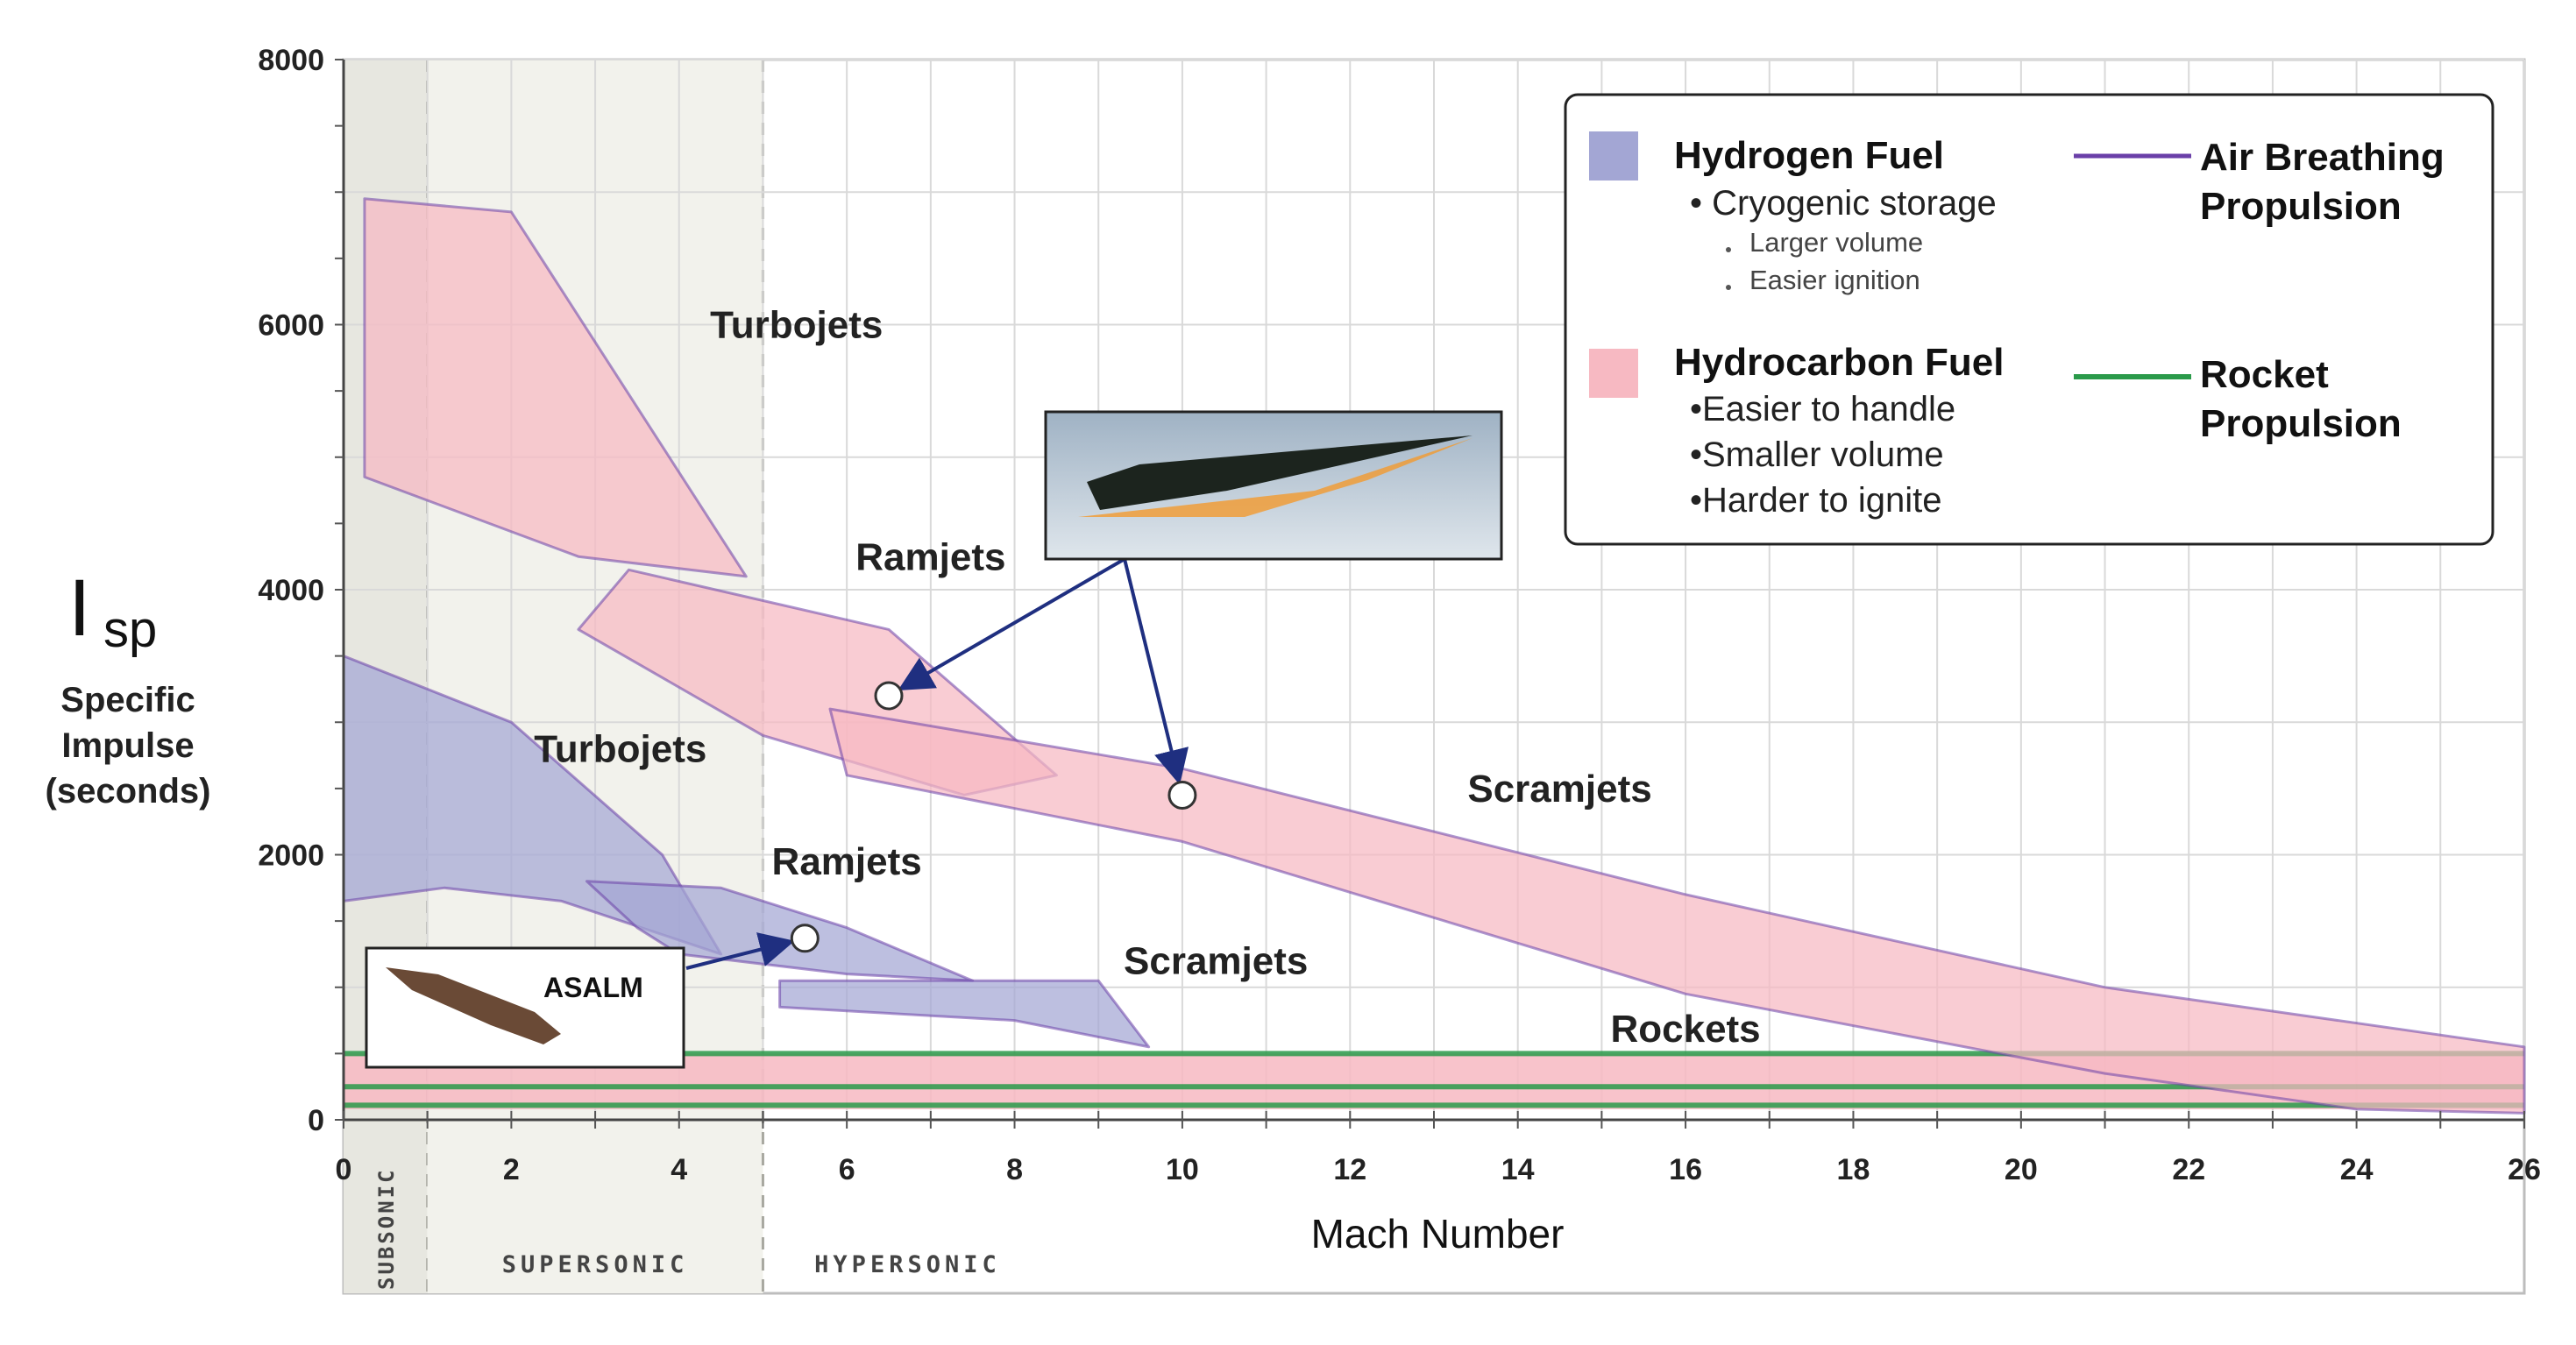 The height and width of the screenshot is (1345, 2576). I want to click on x-tick-label-16: 16, so click(1685, 1169).